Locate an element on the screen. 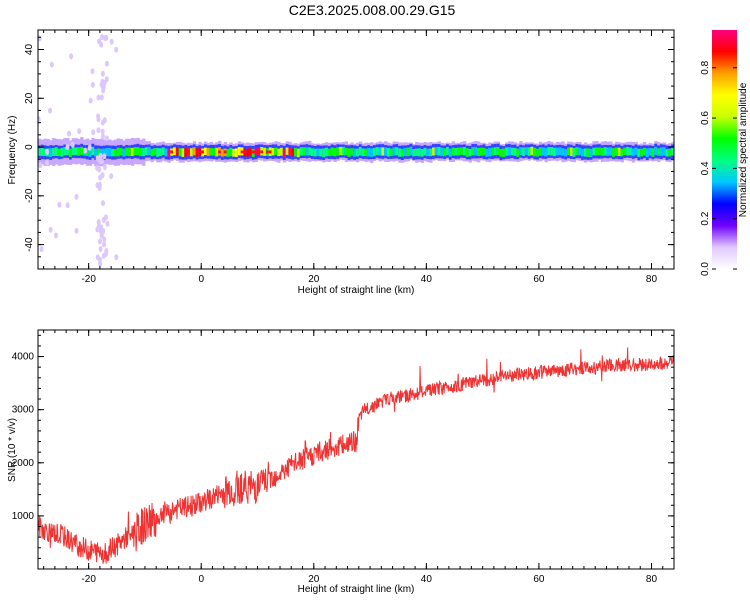 The height and width of the screenshot is (600, 750). x-tick-label: 40 is located at coordinates (427, 279).